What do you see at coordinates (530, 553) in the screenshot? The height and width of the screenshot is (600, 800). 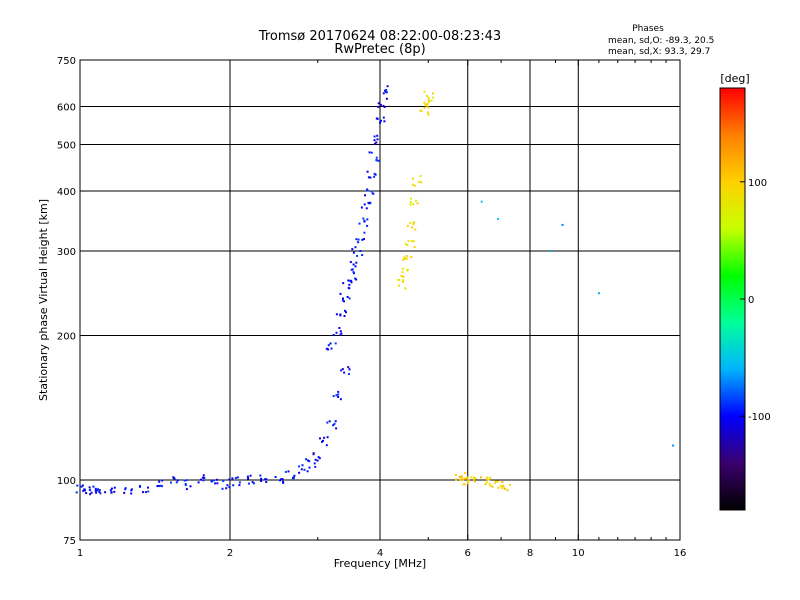 I see `x-tick-label: 8` at bounding box center [530, 553].